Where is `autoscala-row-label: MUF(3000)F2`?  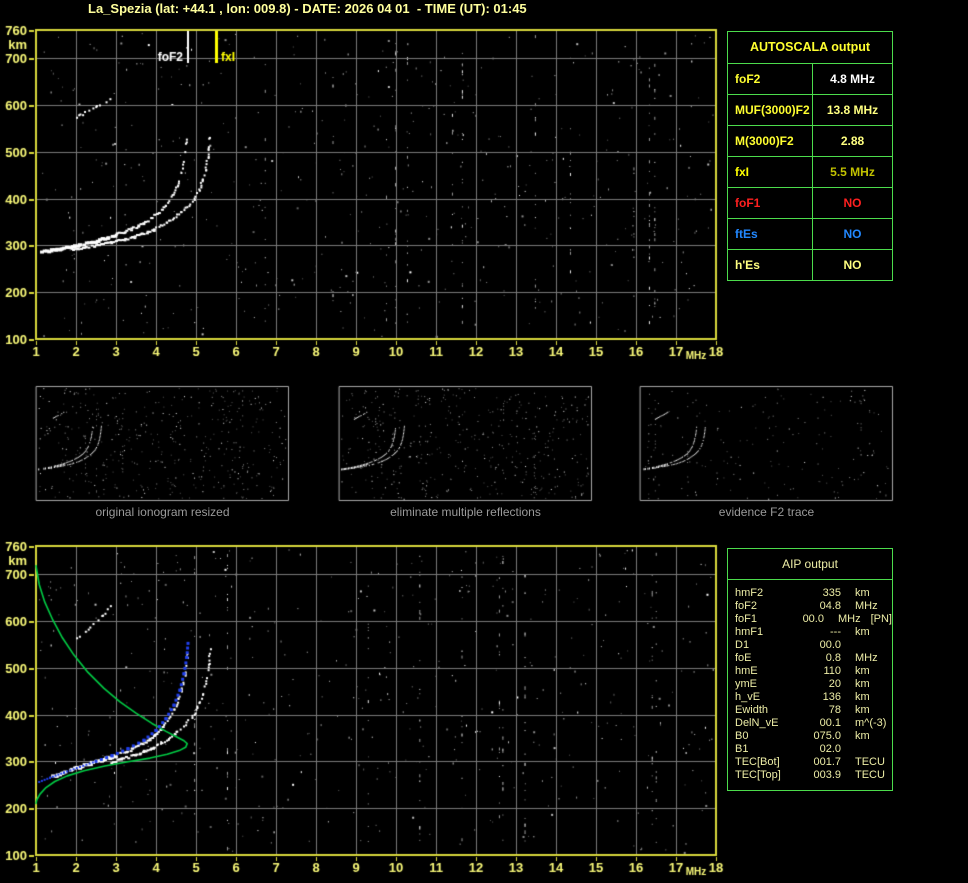 autoscala-row-label: MUF(3000)F2 is located at coordinates (772, 110).